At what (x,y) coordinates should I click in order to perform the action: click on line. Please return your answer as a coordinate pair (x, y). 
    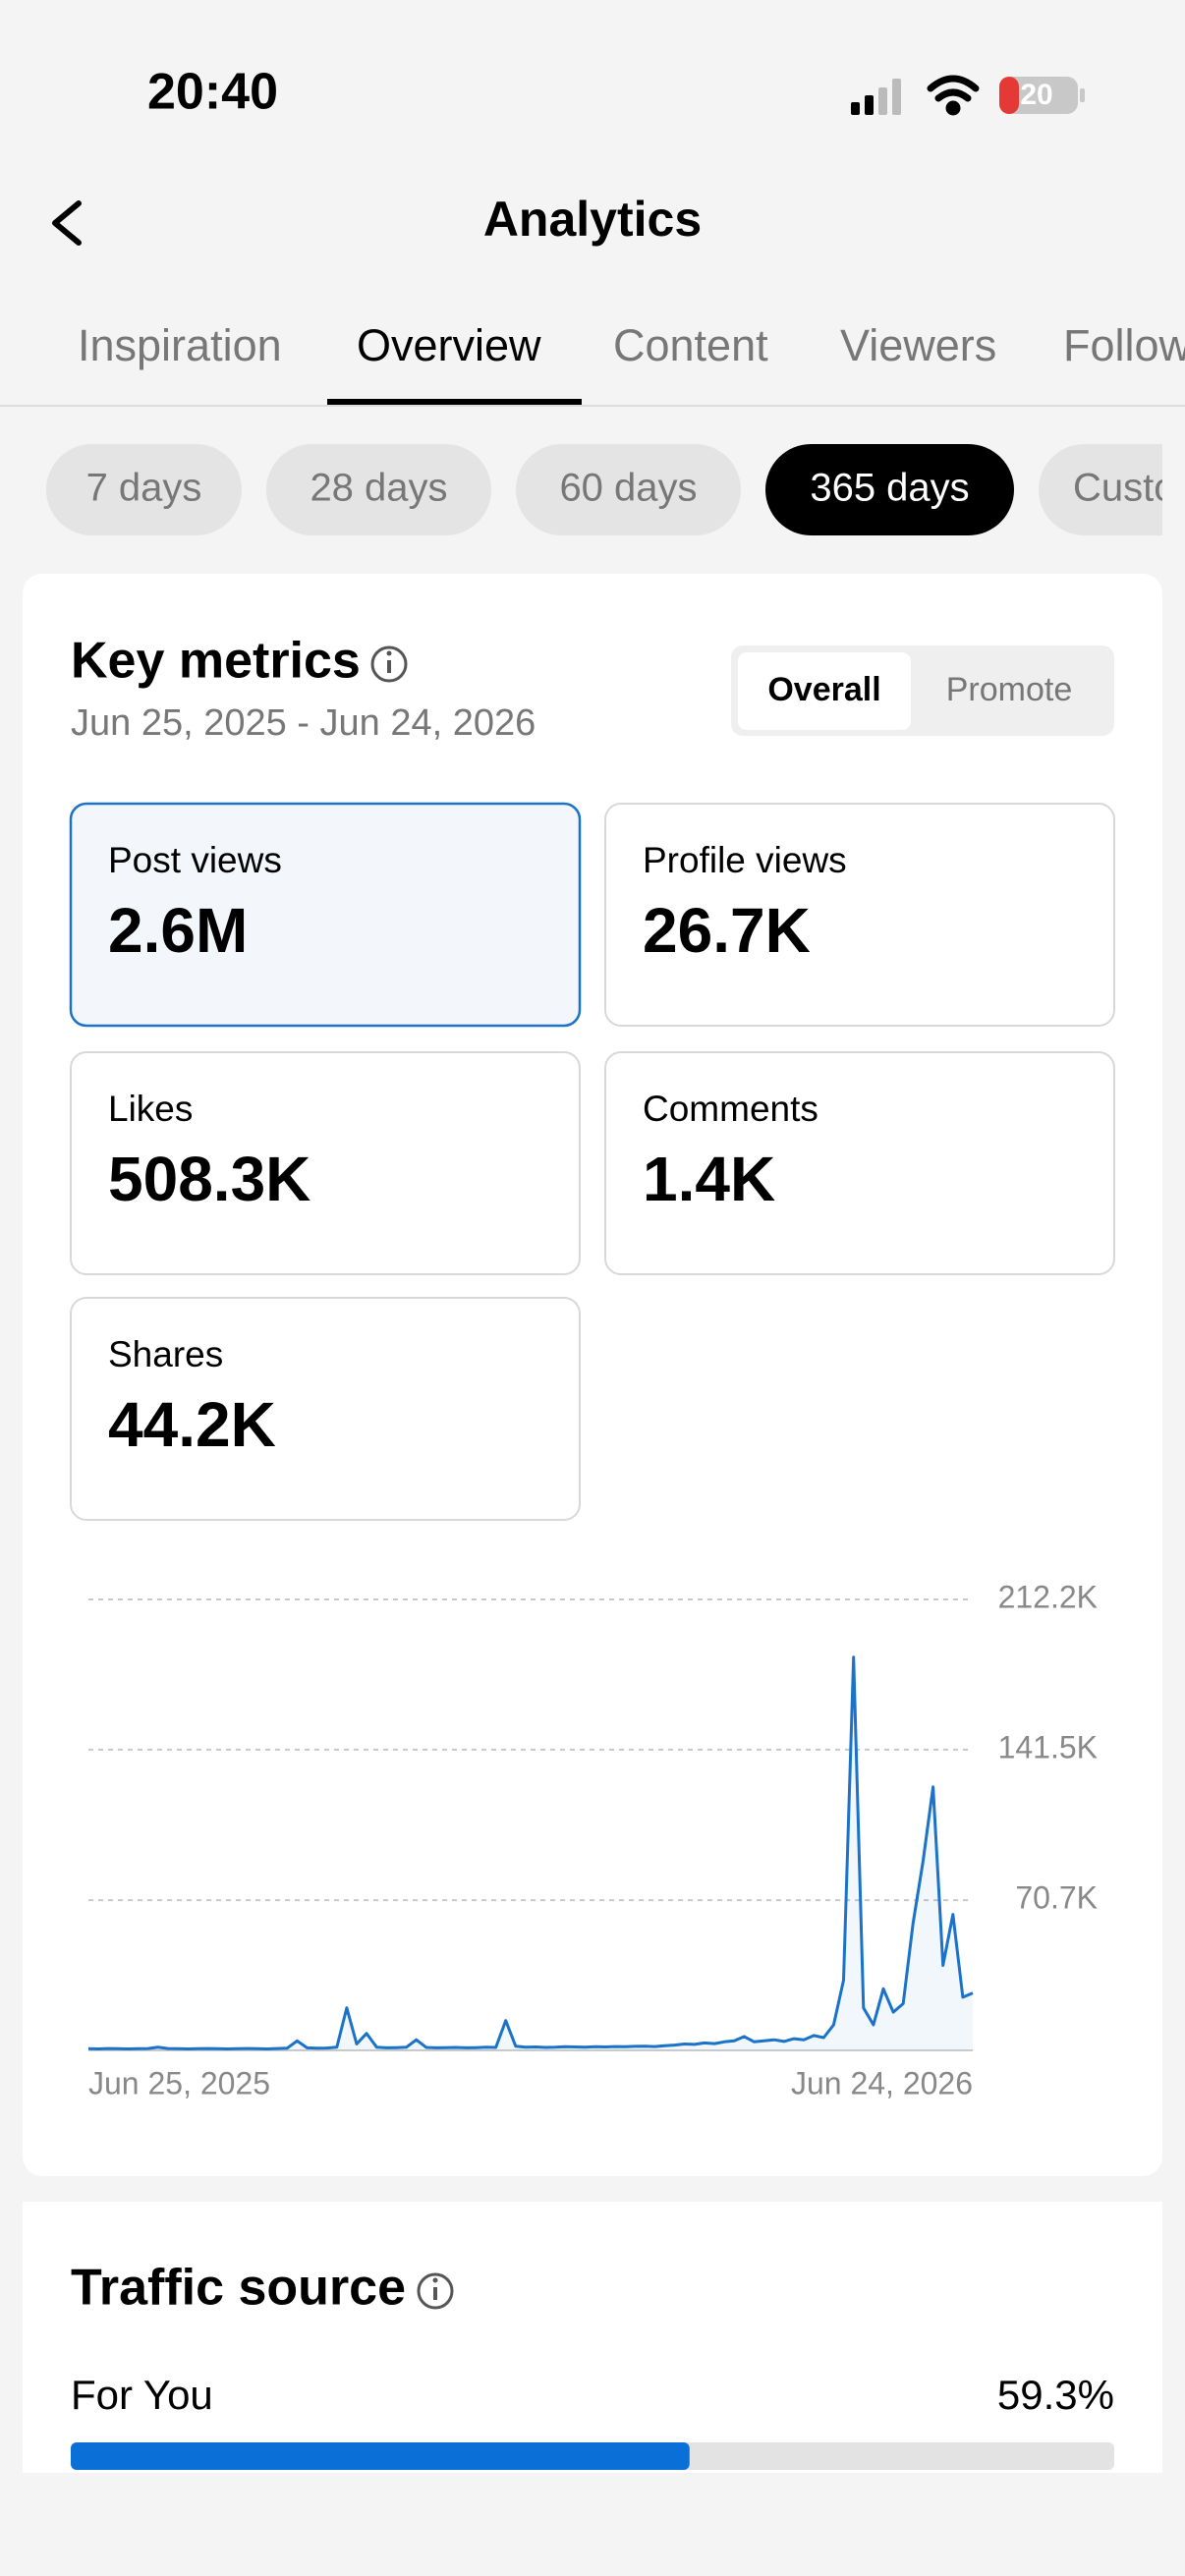
    Looking at the image, I should click on (530, 1852).